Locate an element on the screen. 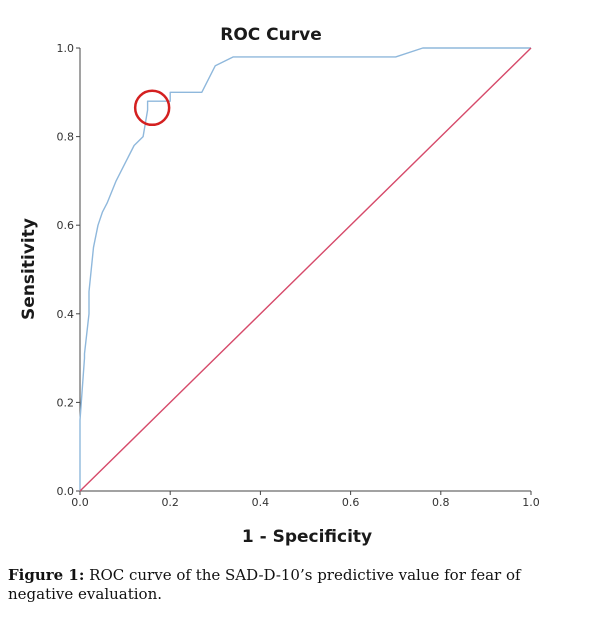  cutoff-highlight-circle is located at coordinates (152, 108).